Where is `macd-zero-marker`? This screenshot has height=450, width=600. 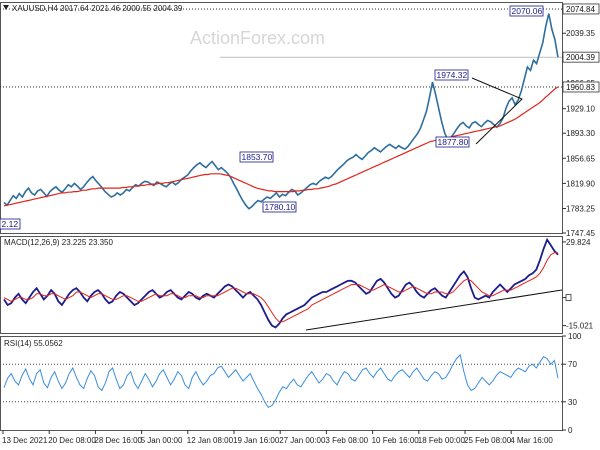 macd-zero-marker is located at coordinates (568, 297).